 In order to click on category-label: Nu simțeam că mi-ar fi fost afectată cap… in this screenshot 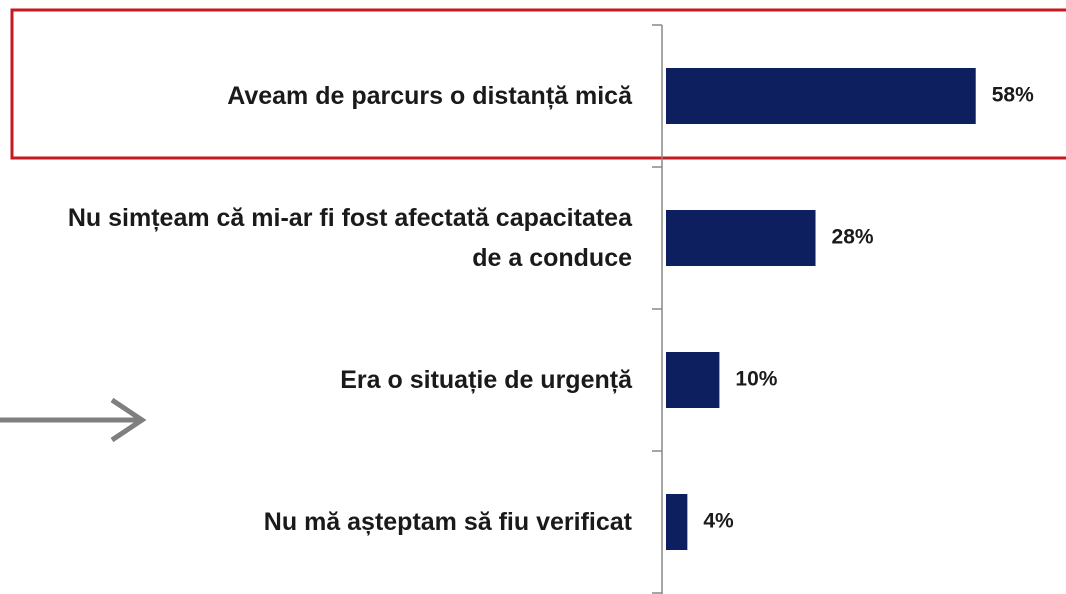, I will do `click(349, 238)`.